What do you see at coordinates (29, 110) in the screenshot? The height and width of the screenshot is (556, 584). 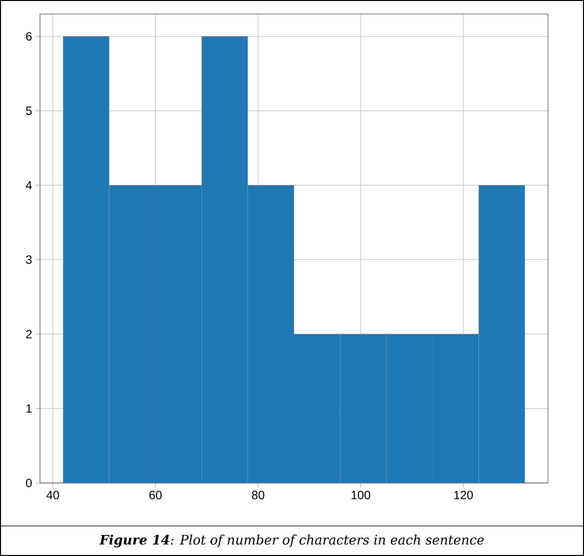 I see `y-tick-label: 5` at bounding box center [29, 110].